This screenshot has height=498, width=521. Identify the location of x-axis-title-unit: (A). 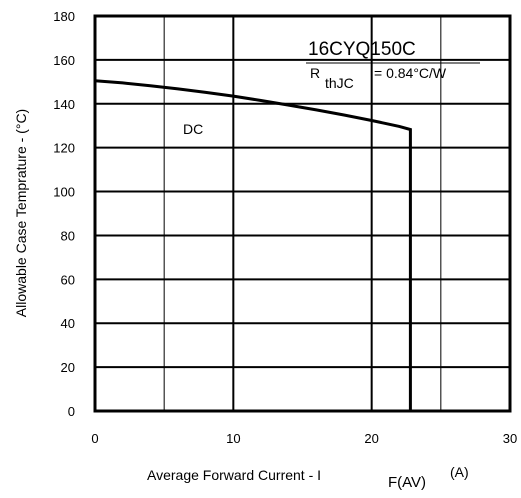
(459, 472).